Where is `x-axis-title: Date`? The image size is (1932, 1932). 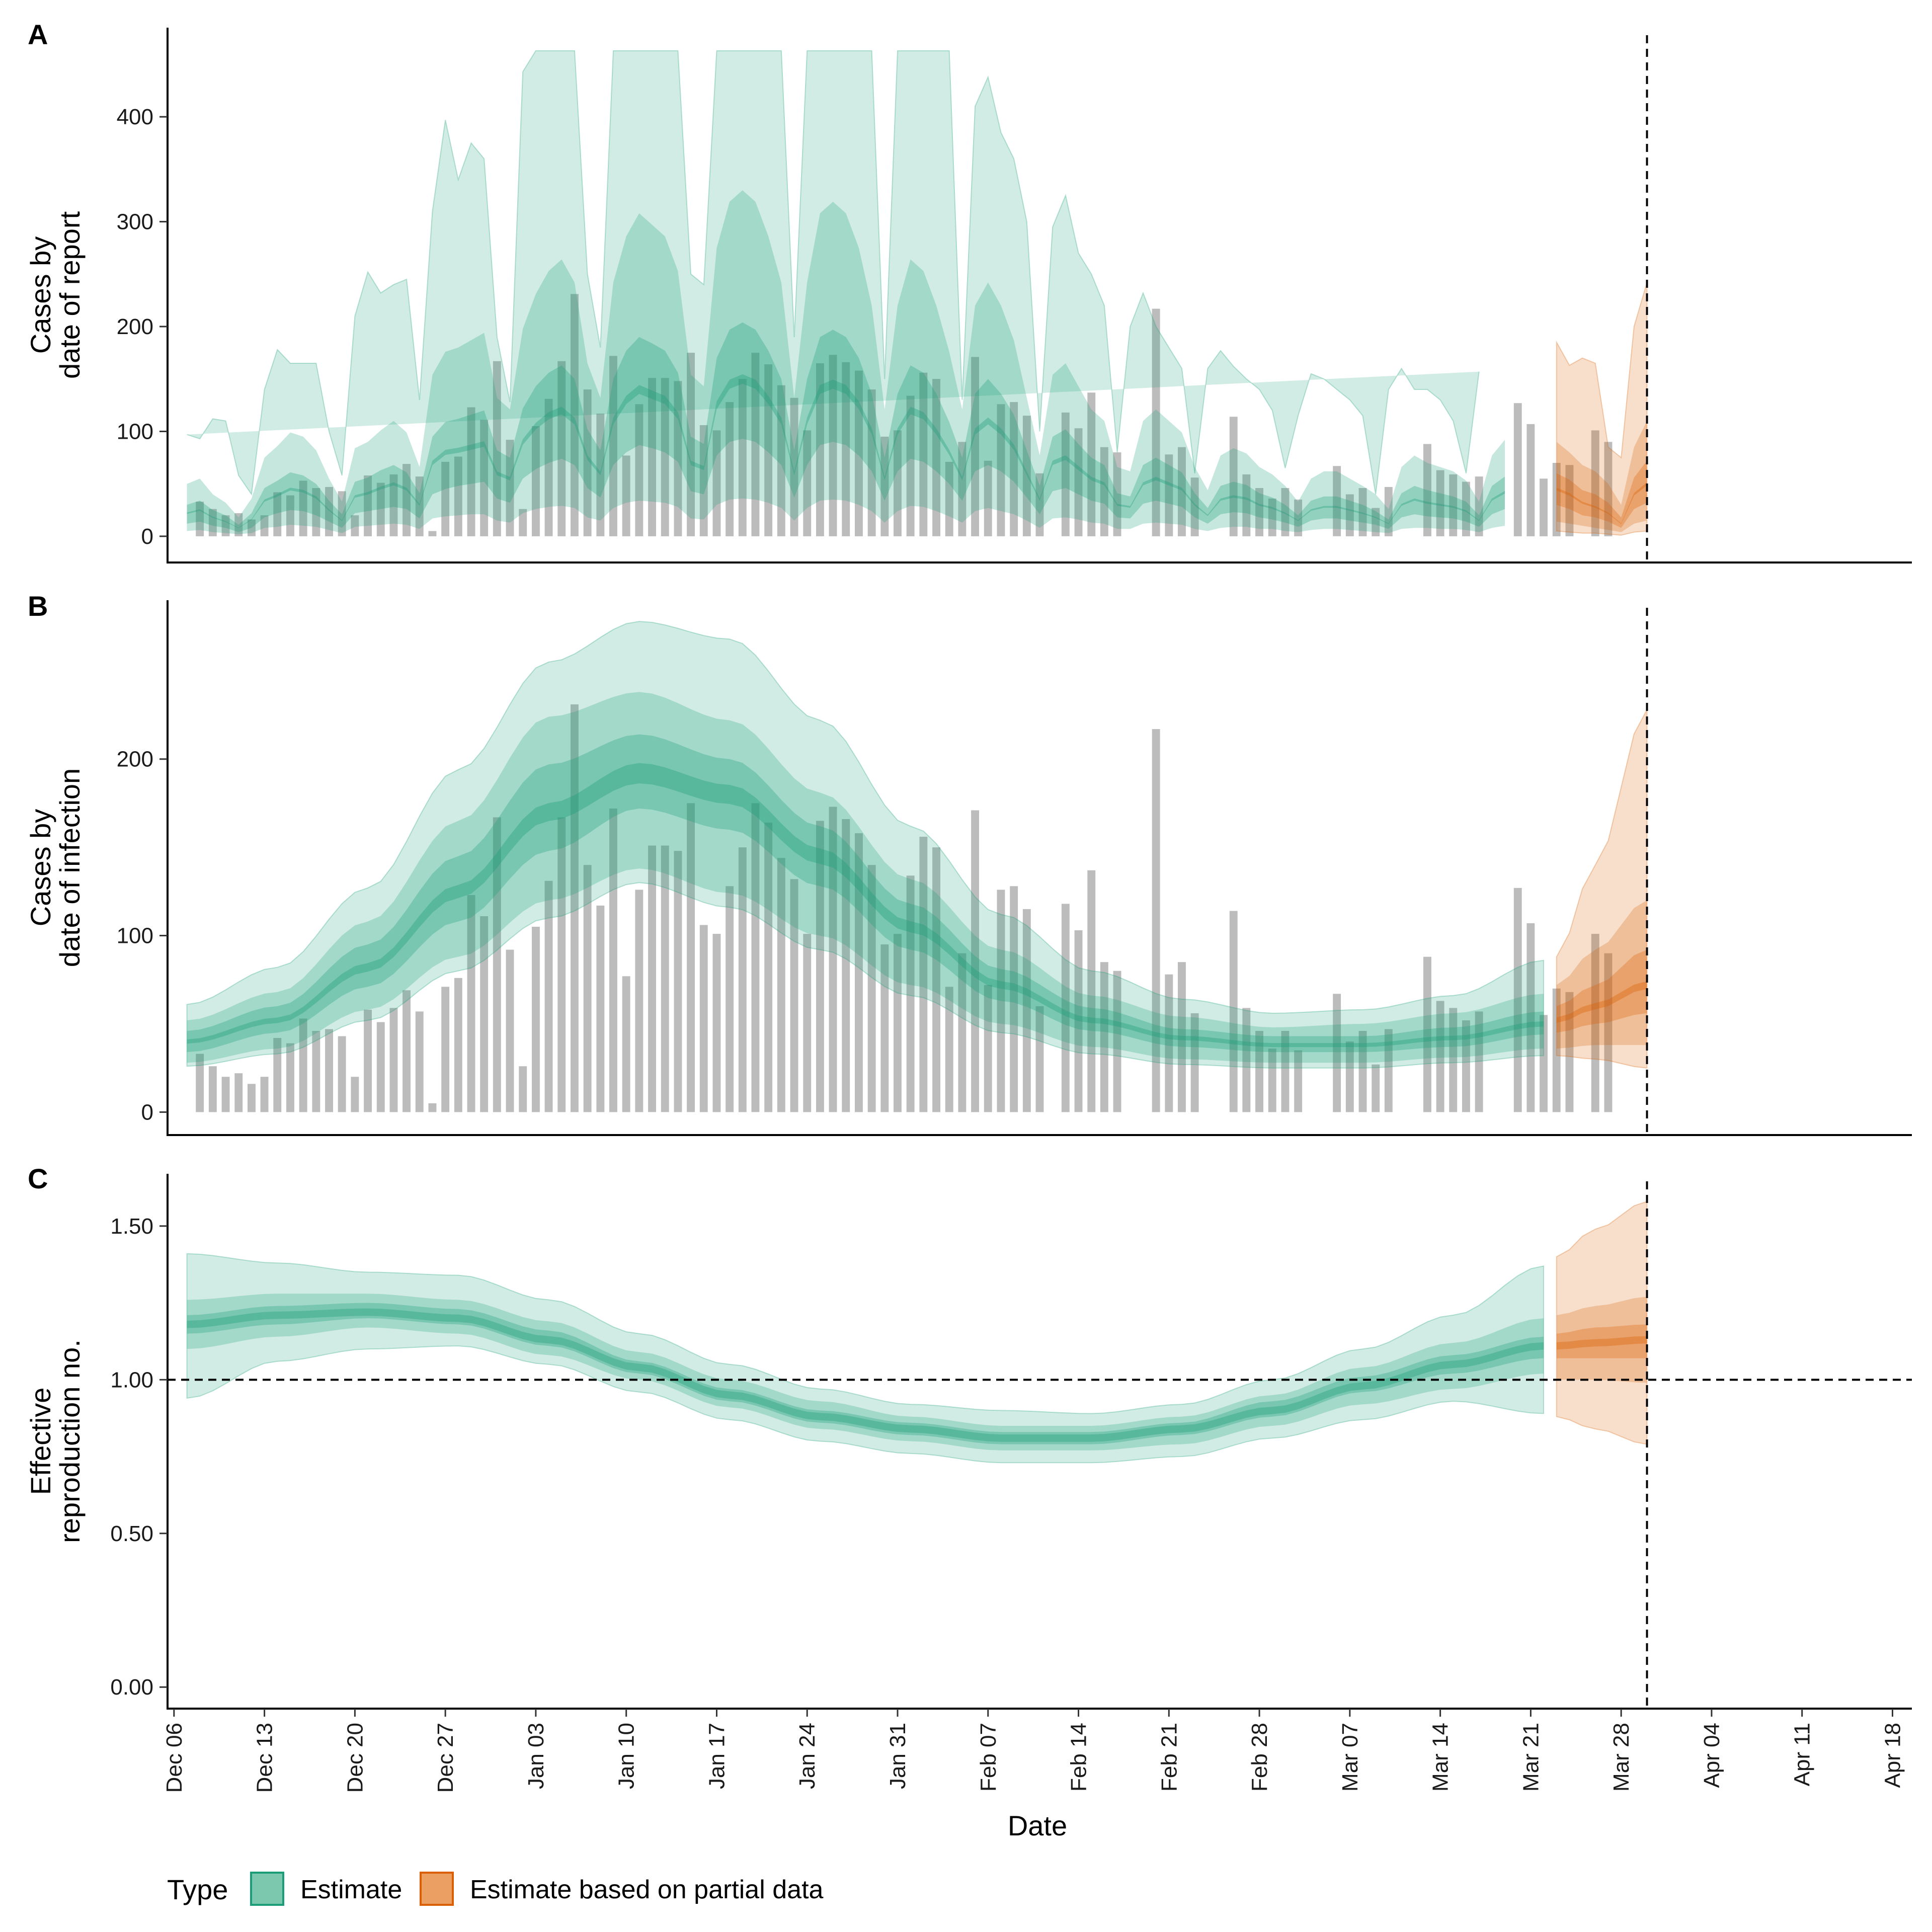
x-axis-title: Date is located at coordinates (1038, 1826).